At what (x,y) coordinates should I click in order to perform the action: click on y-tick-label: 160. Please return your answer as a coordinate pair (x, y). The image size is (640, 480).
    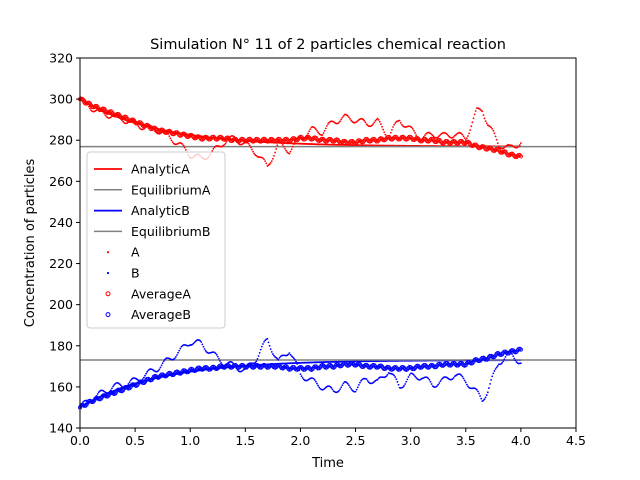
    Looking at the image, I should click on (61, 386).